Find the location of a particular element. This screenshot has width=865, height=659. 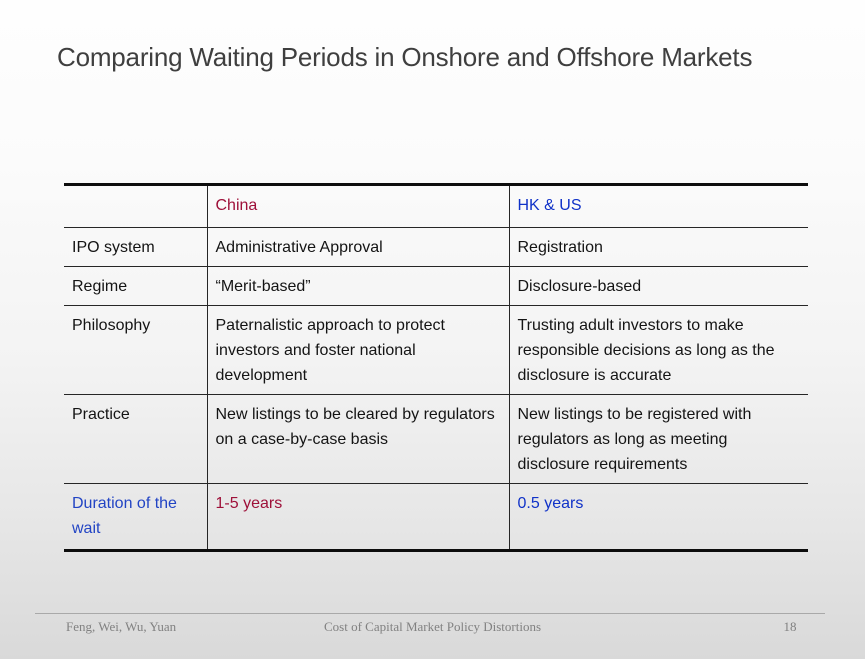

table-row-regime: Regime “Merit-based” Disclosure-based is located at coordinates (436, 286).